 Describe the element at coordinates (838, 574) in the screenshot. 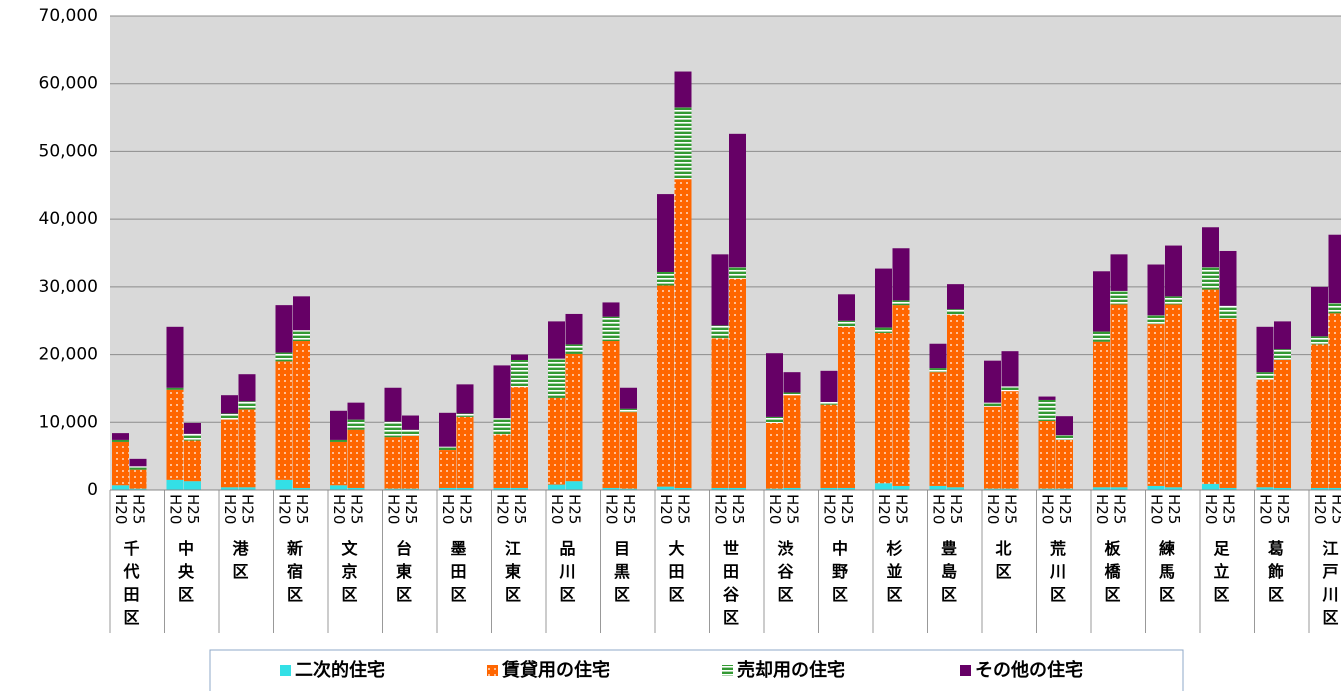

I see `x-category-label: 中野区` at that location.